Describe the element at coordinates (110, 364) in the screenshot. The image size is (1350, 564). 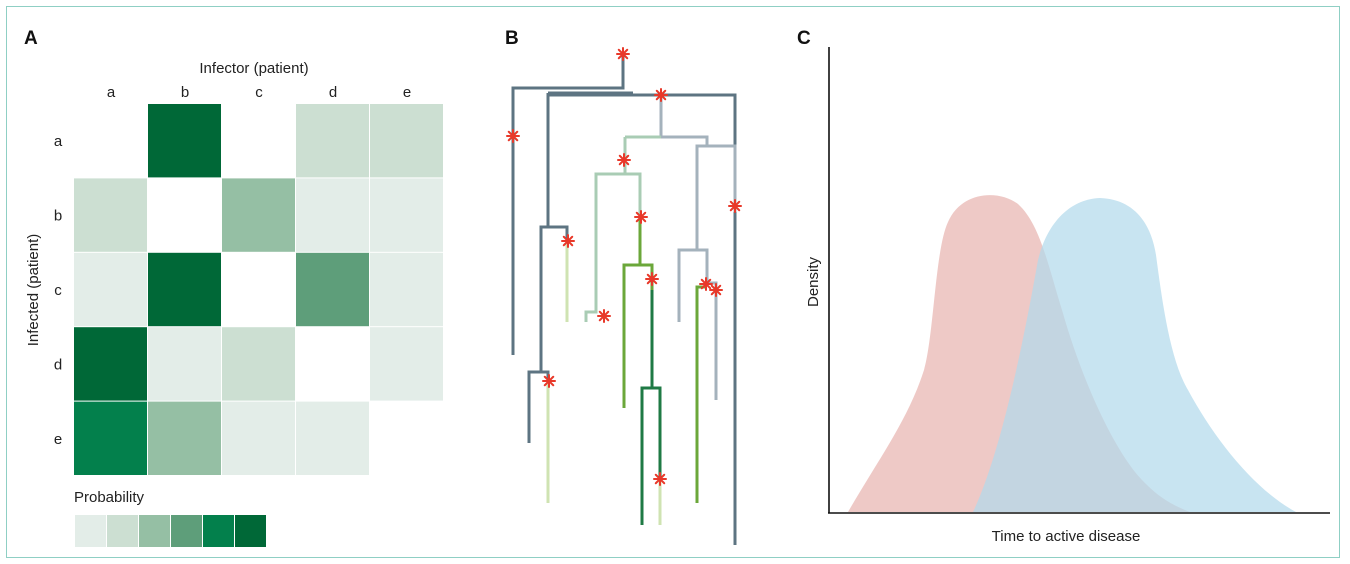
I see `heatmap-cell-d-a` at that location.